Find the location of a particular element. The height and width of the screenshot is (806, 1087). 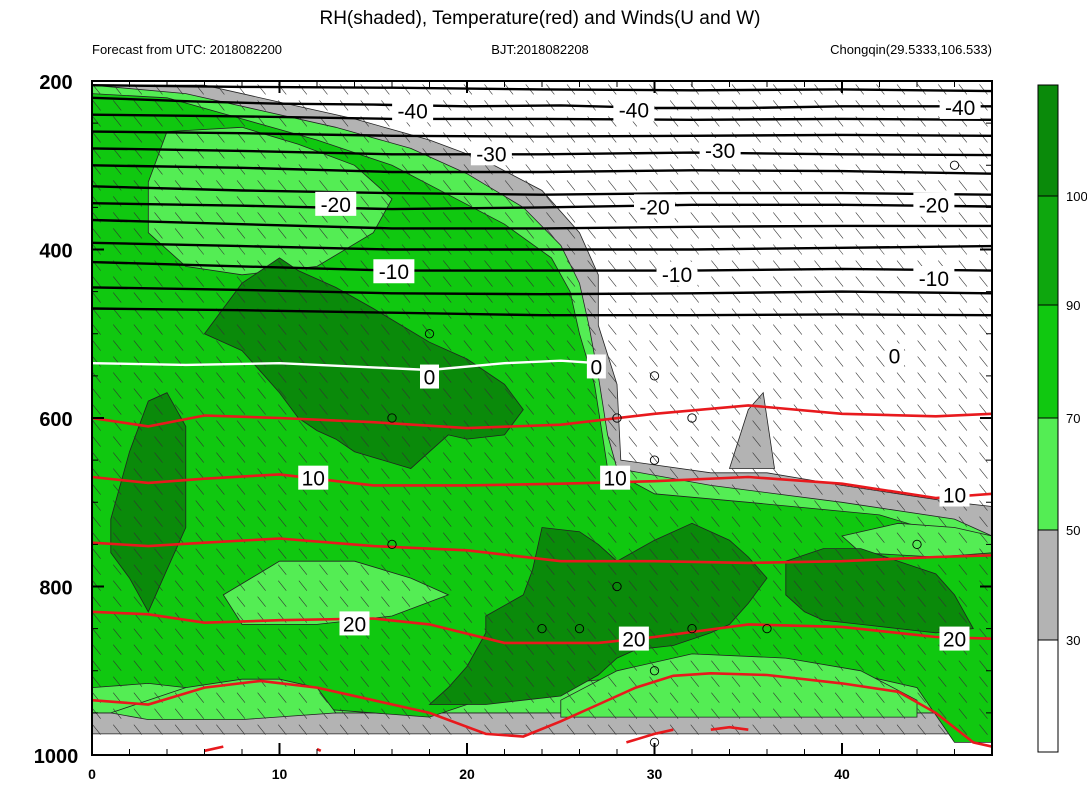

contour-label: -20 is located at coordinates (934, 206).